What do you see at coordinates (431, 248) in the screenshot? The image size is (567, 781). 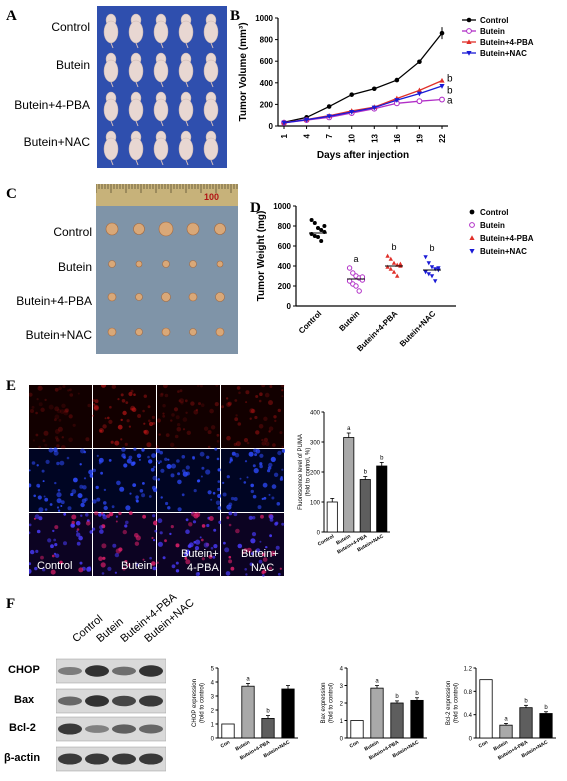 I see `annotation: b` at bounding box center [431, 248].